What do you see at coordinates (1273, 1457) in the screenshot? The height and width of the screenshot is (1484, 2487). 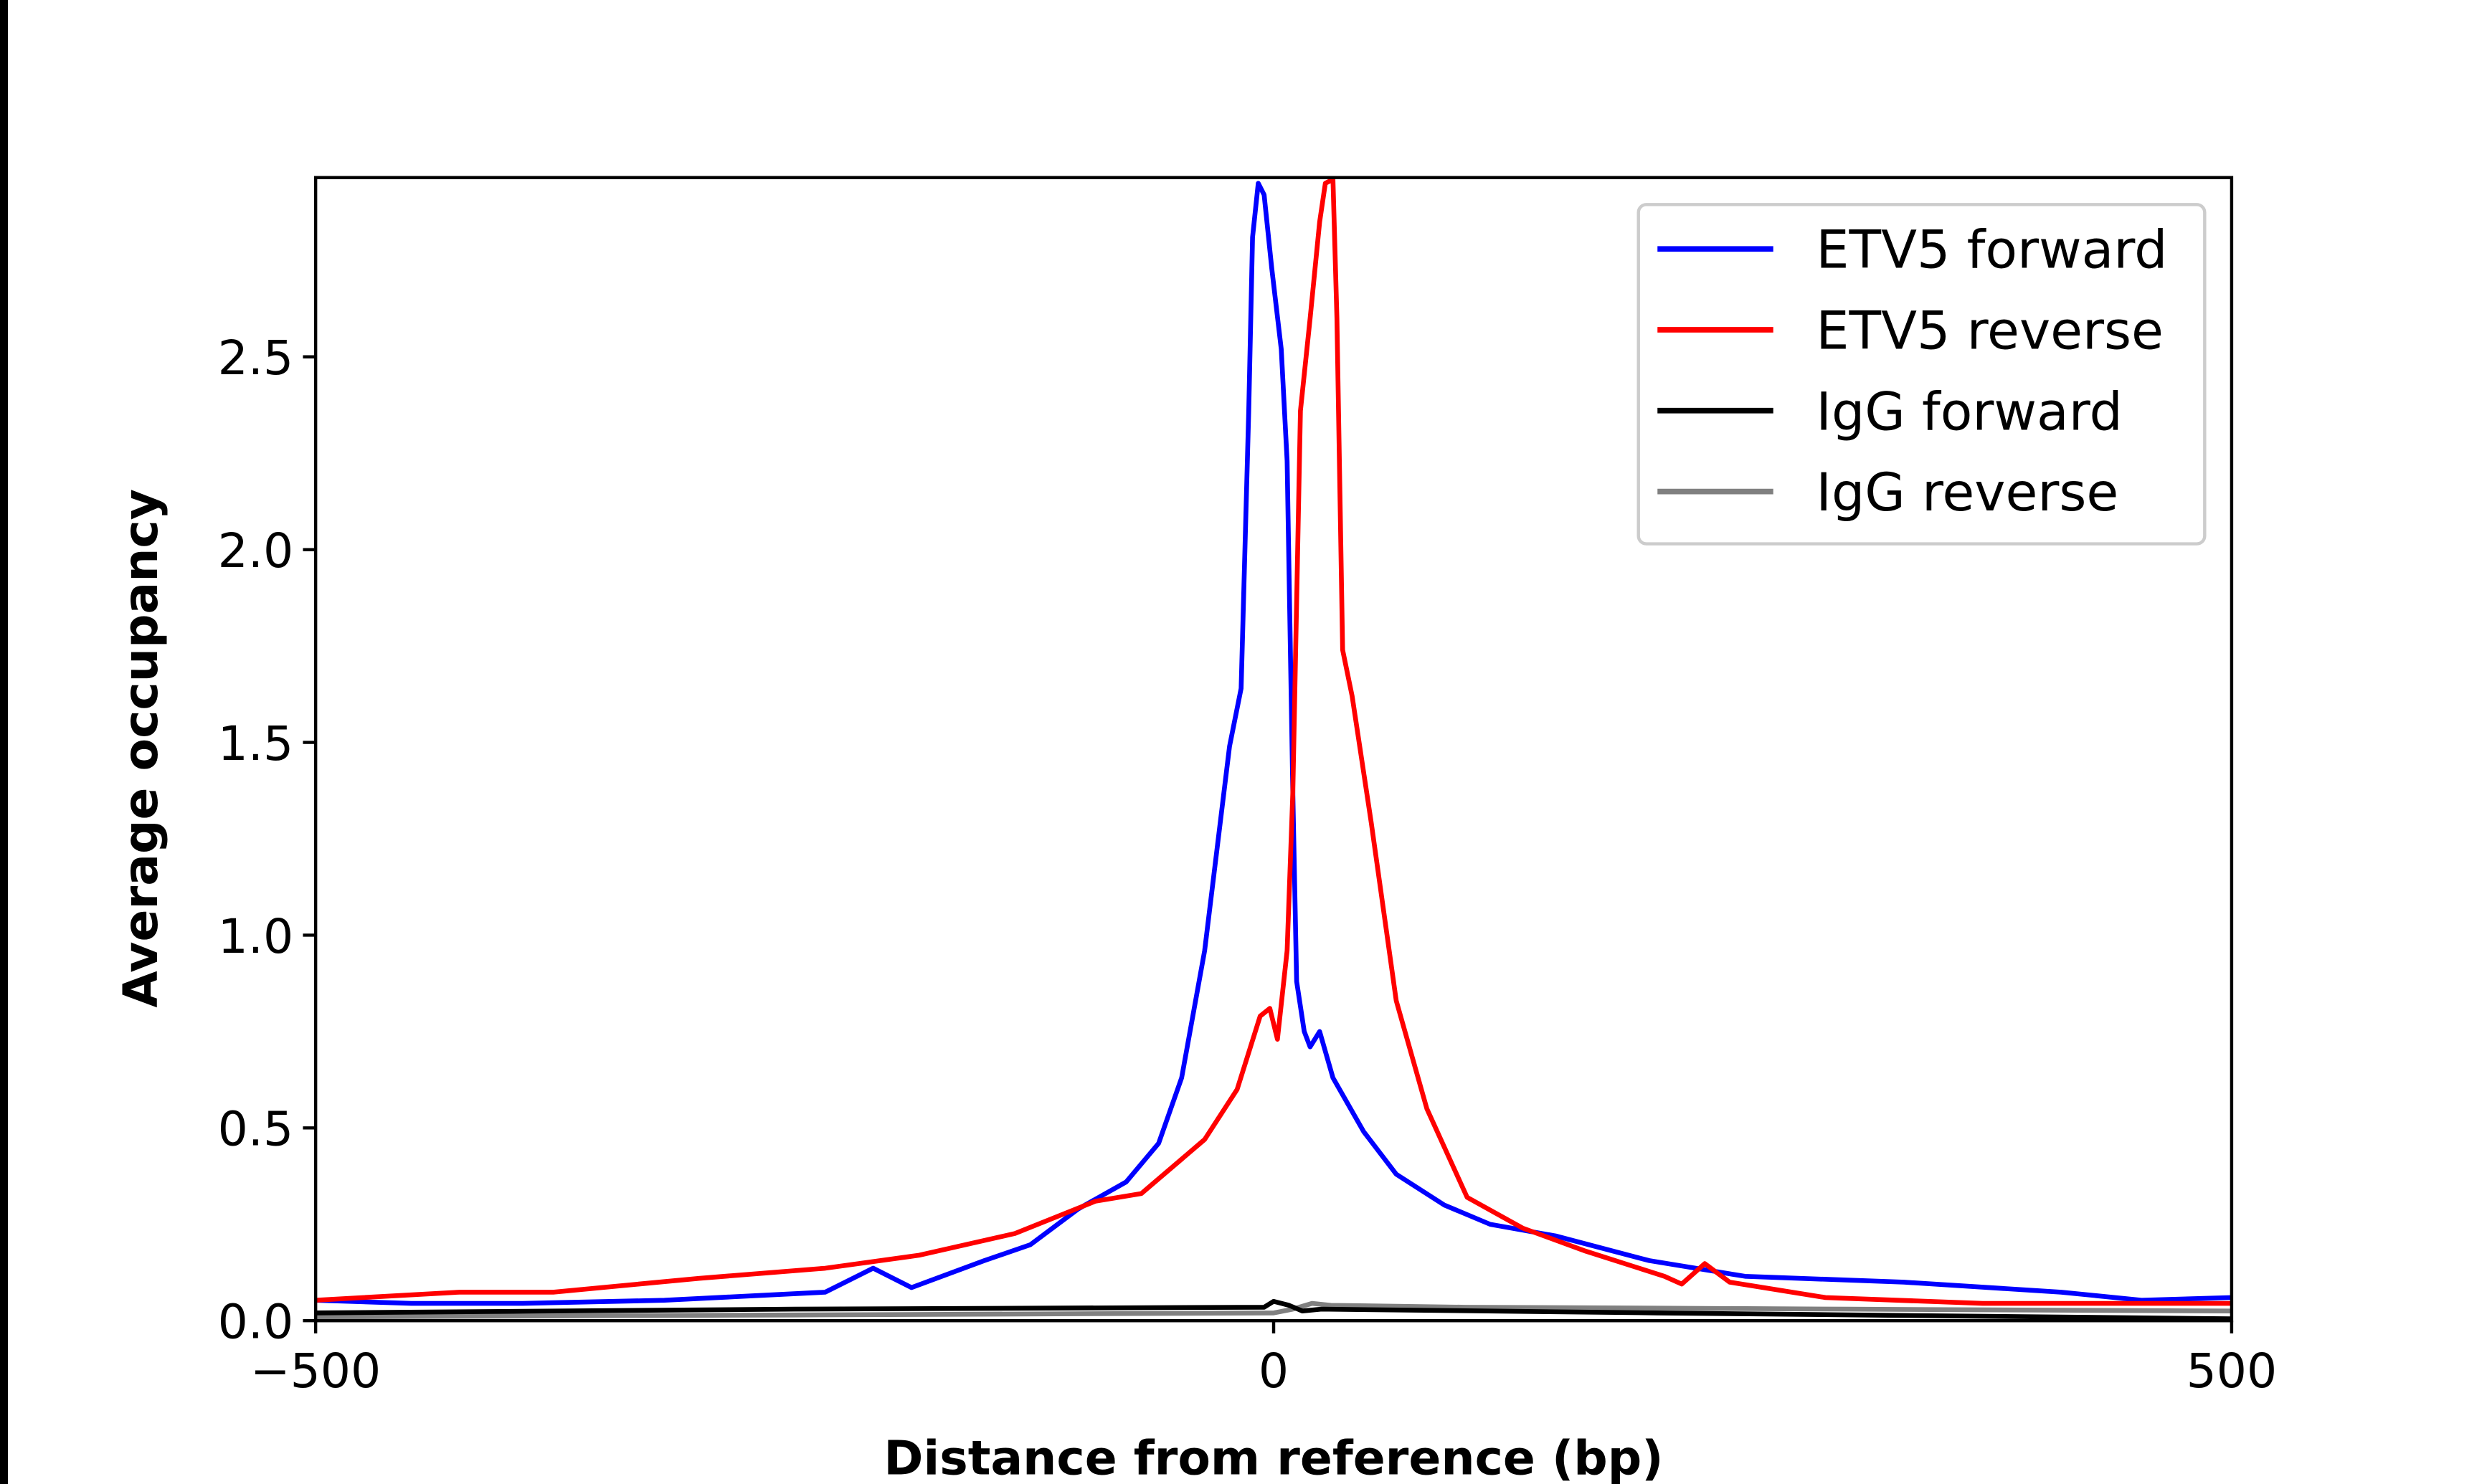 I see `x-axis-label: Distance from reference (bp)` at bounding box center [1273, 1457].